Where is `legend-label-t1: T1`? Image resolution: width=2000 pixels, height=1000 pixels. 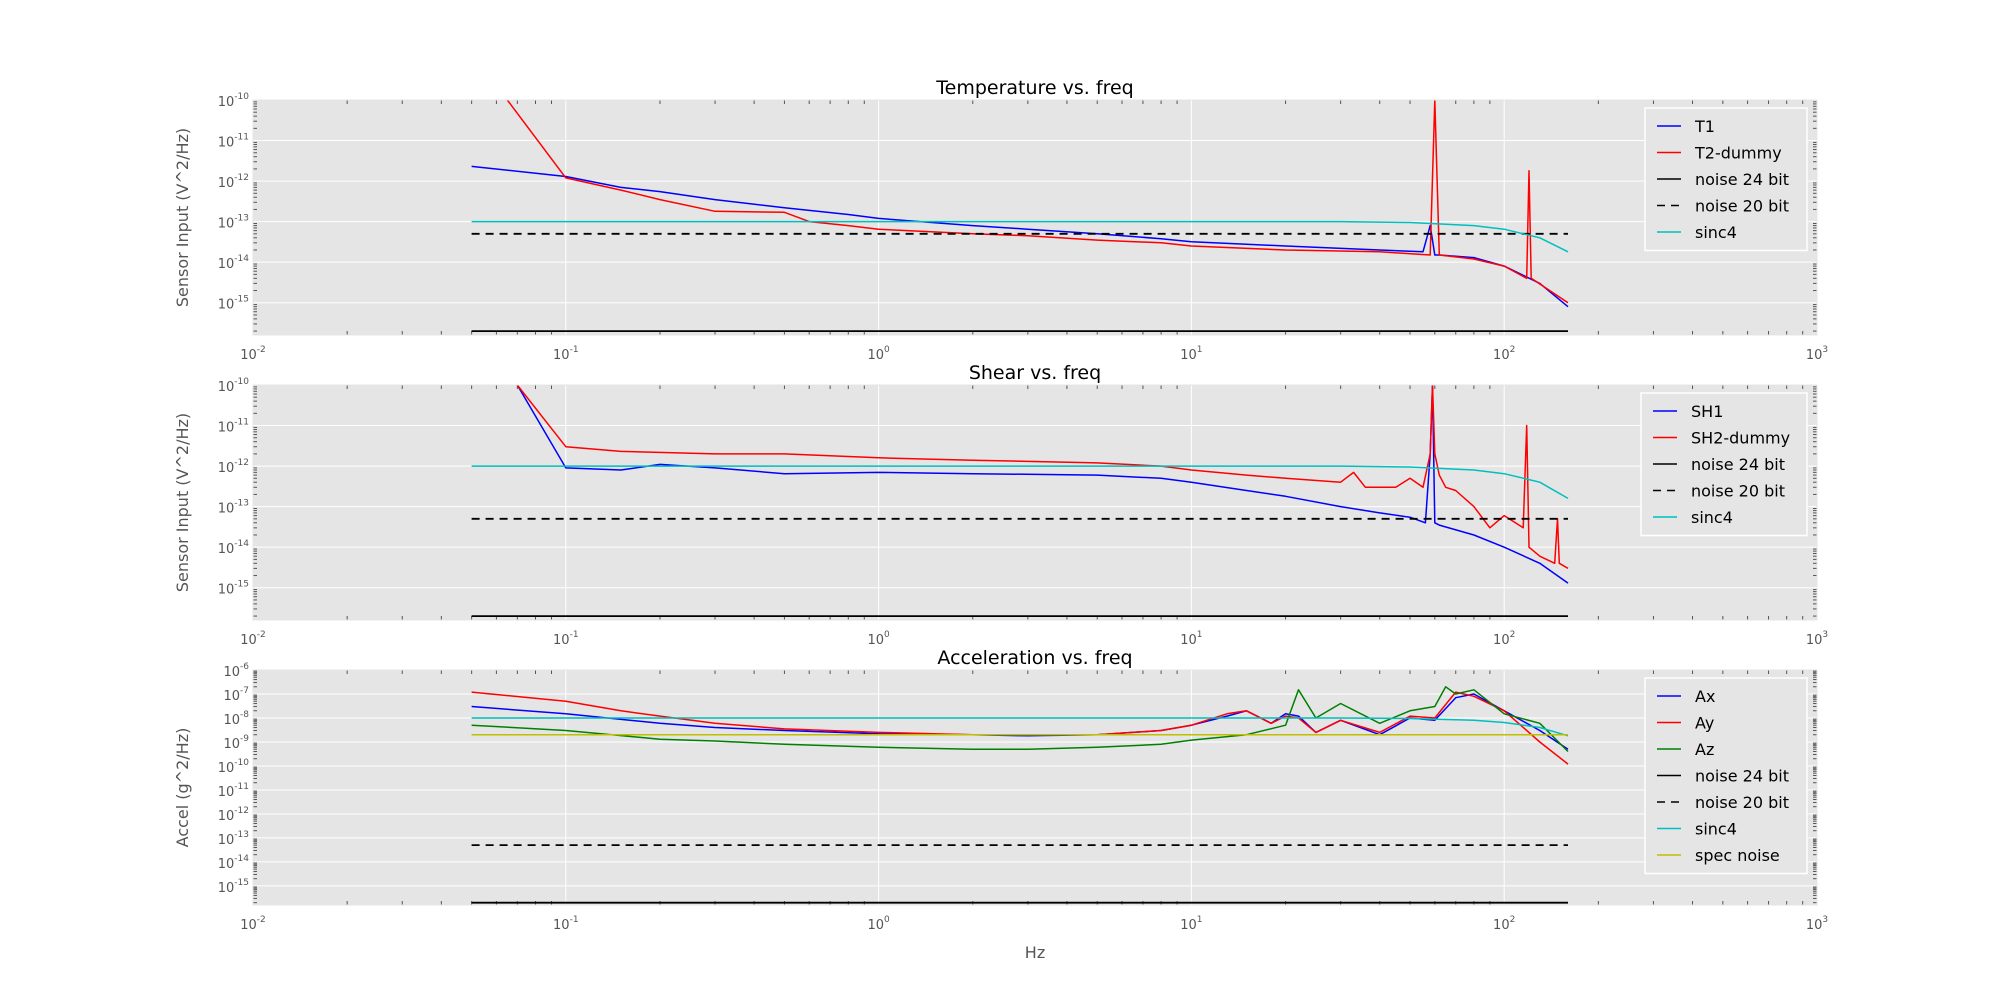
legend-label-t1: T1 is located at coordinates (1704, 126).